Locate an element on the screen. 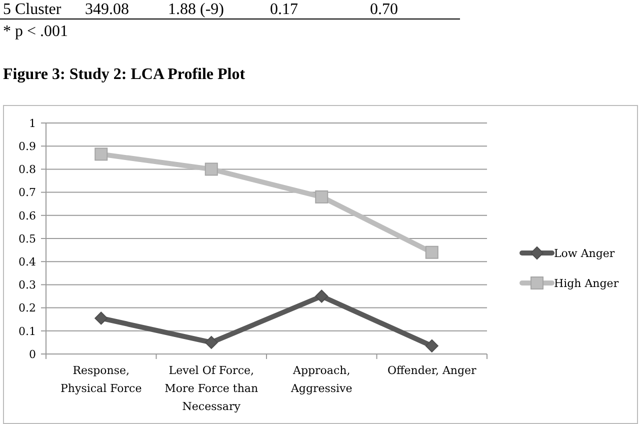  x-tick-label: Approach, Aggressive is located at coordinates (321, 379).